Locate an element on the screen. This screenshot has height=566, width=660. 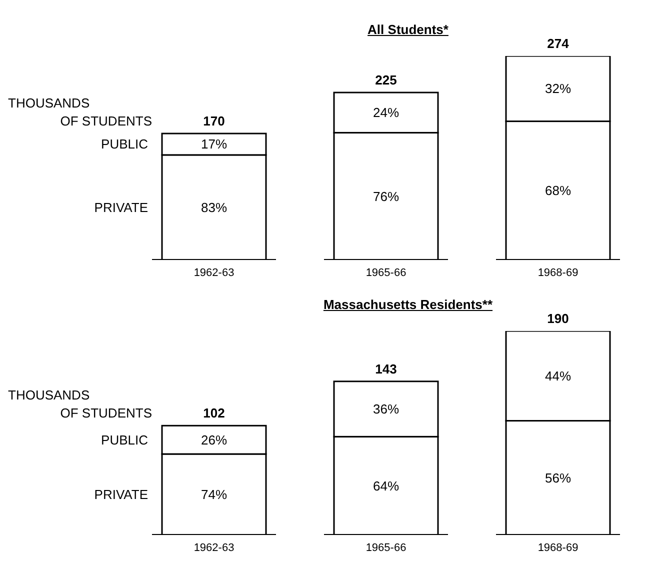
annotation: 225 is located at coordinates (386, 80).